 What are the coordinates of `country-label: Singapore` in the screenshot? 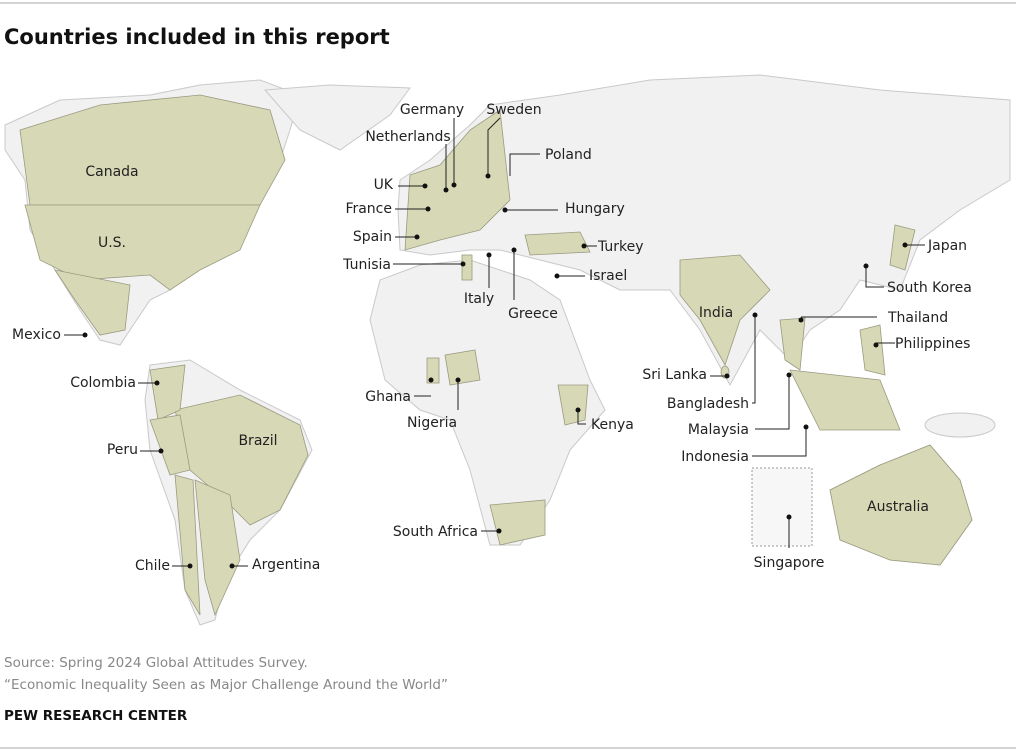 It's located at (789, 563).